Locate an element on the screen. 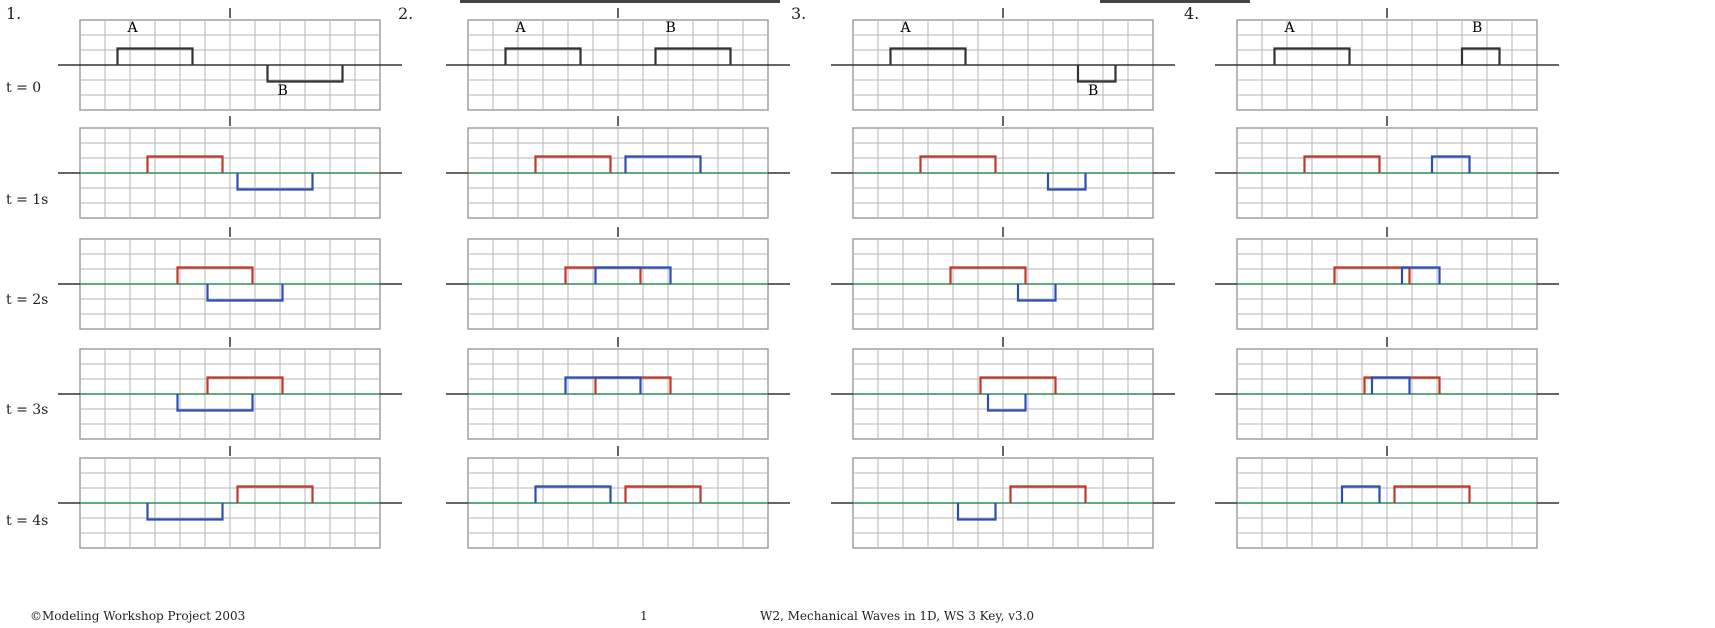 This screenshot has height=628, width=1715. panel-4-t0-label-a: A is located at coordinates (1290, 28).